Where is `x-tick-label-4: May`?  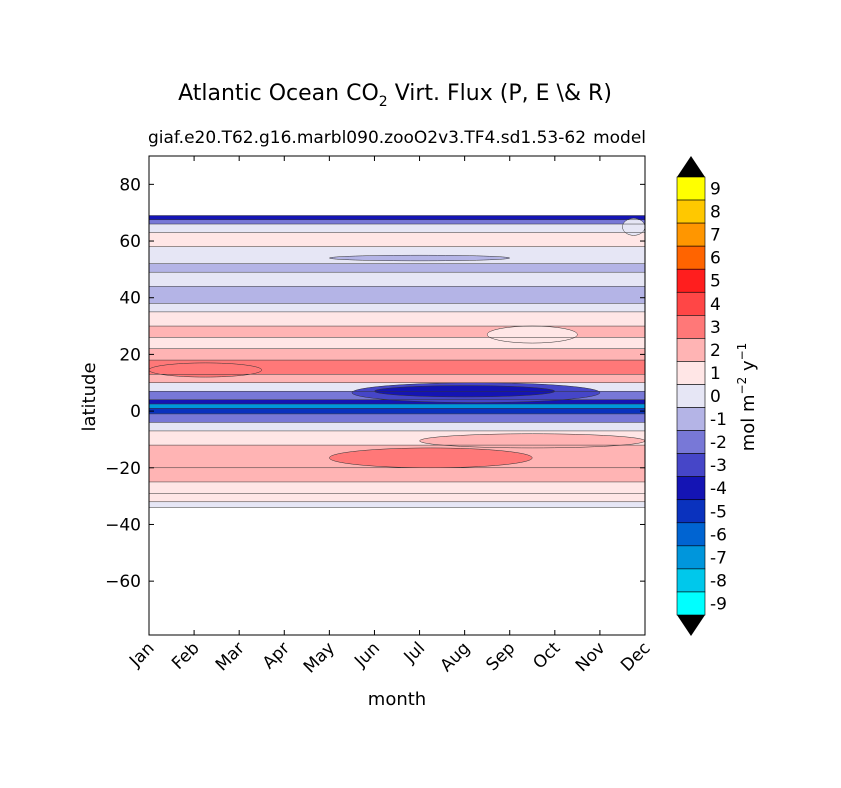 x-tick-label-4: May is located at coordinates (319, 657).